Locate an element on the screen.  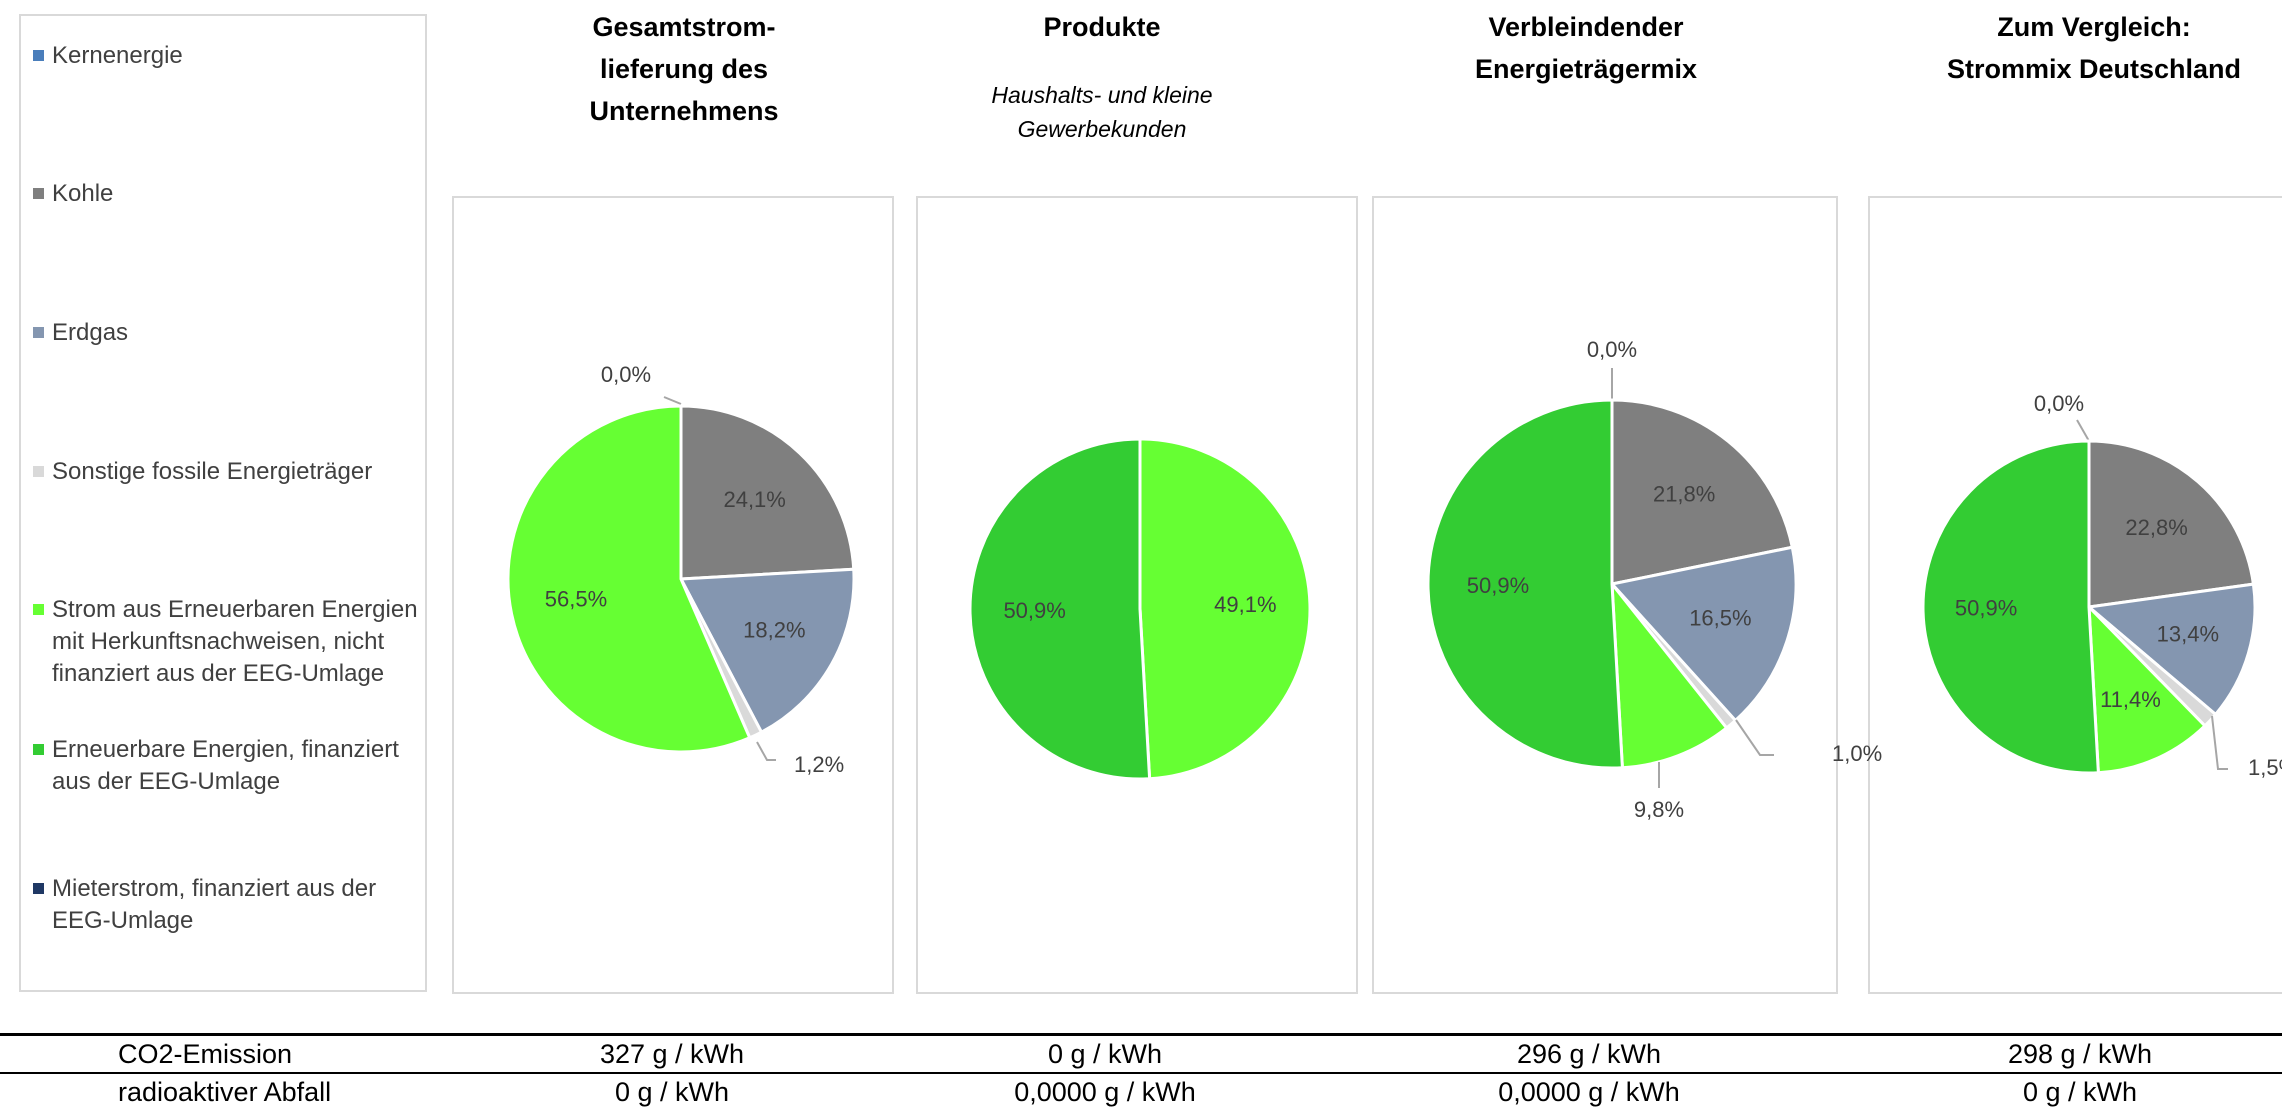
column-subtitle-line: Haushalts- und kleine is located at coordinates (1102, 95).